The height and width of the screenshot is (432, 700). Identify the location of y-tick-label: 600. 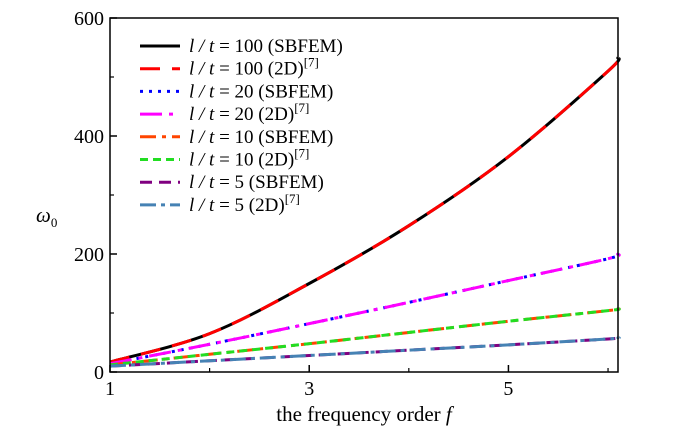
(89, 19).